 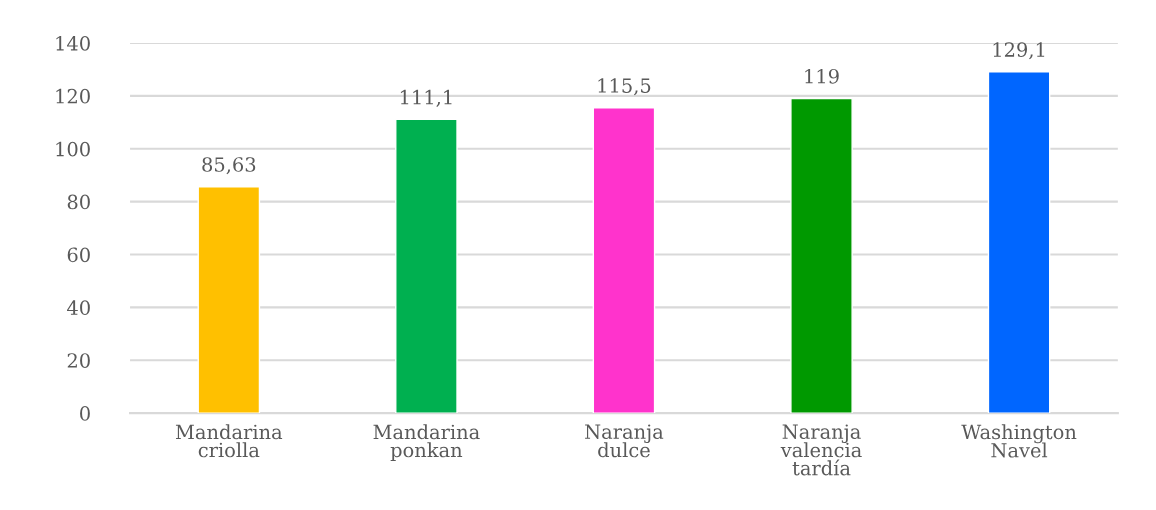 What do you see at coordinates (78, 308) in the screenshot?
I see `y-tick-label: 40` at bounding box center [78, 308].